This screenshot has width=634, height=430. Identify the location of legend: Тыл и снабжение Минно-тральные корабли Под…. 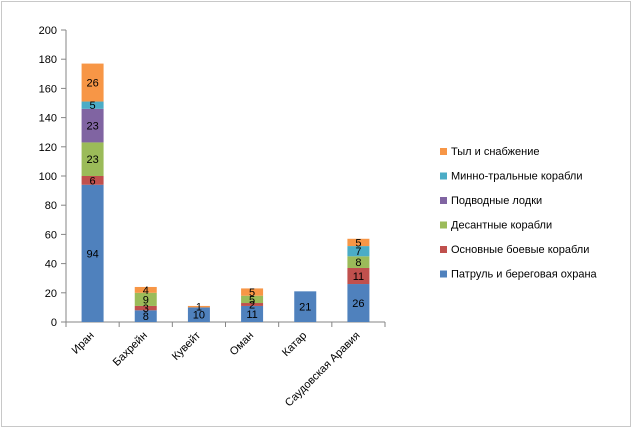
(519, 213).